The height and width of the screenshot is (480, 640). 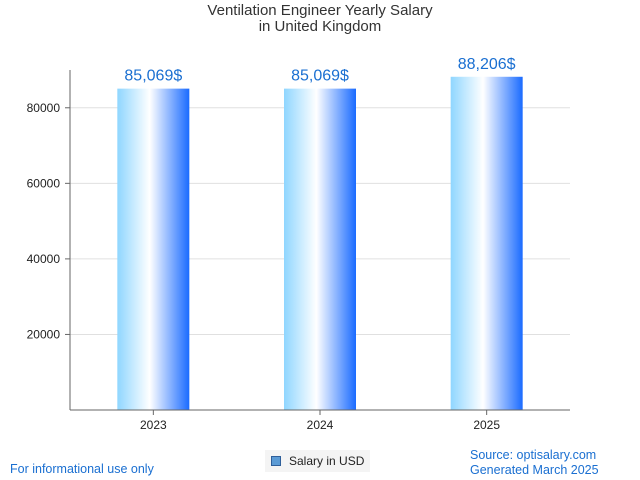 I want to click on y-tick-label: 40000, so click(x=44, y=259).